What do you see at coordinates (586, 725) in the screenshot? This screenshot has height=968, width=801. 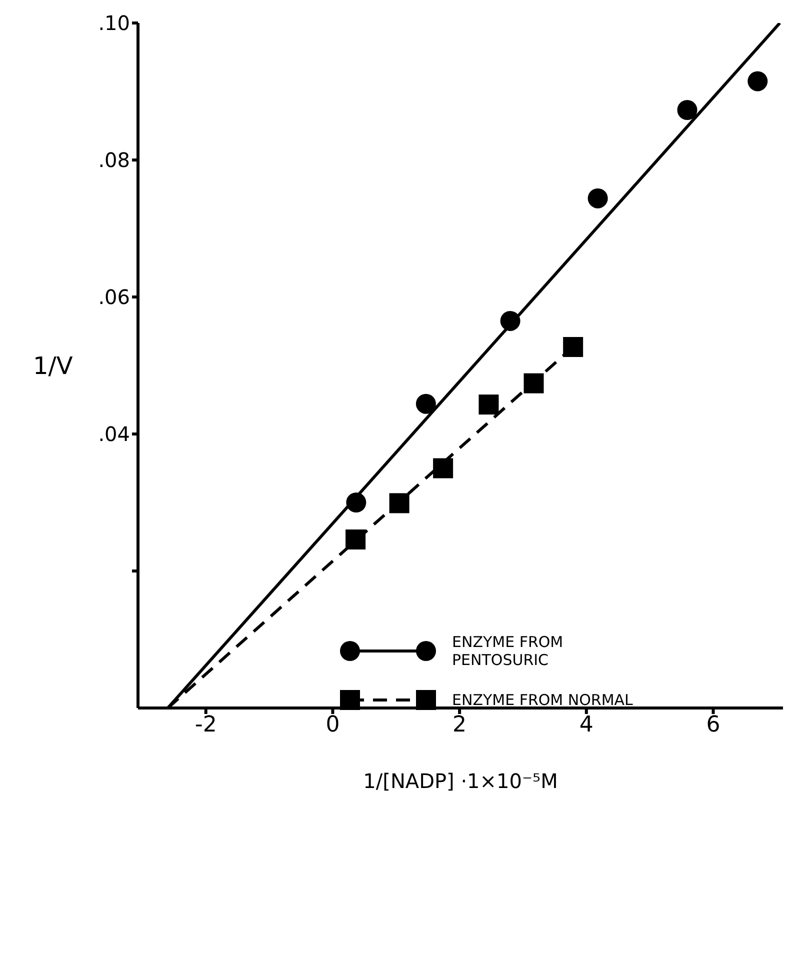 I see `x-tick-label: 4` at bounding box center [586, 725].